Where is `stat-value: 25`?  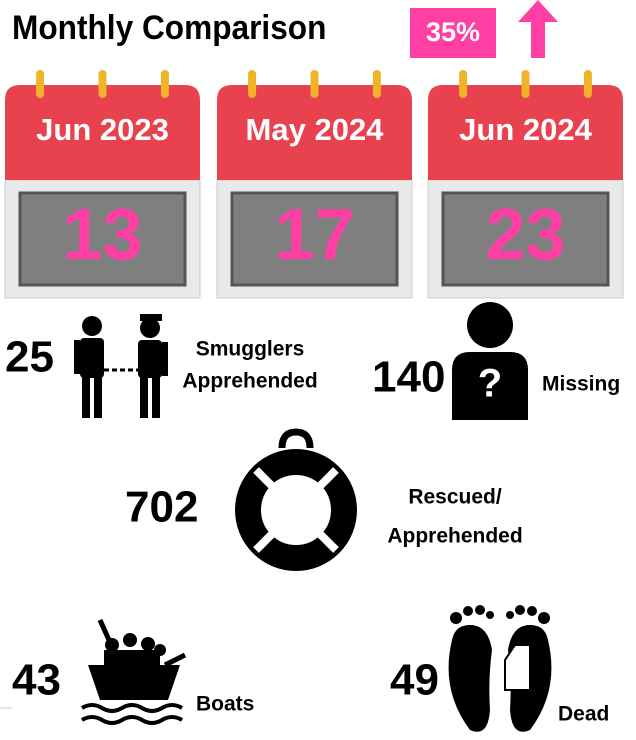
stat-value: 25 is located at coordinates (29, 357).